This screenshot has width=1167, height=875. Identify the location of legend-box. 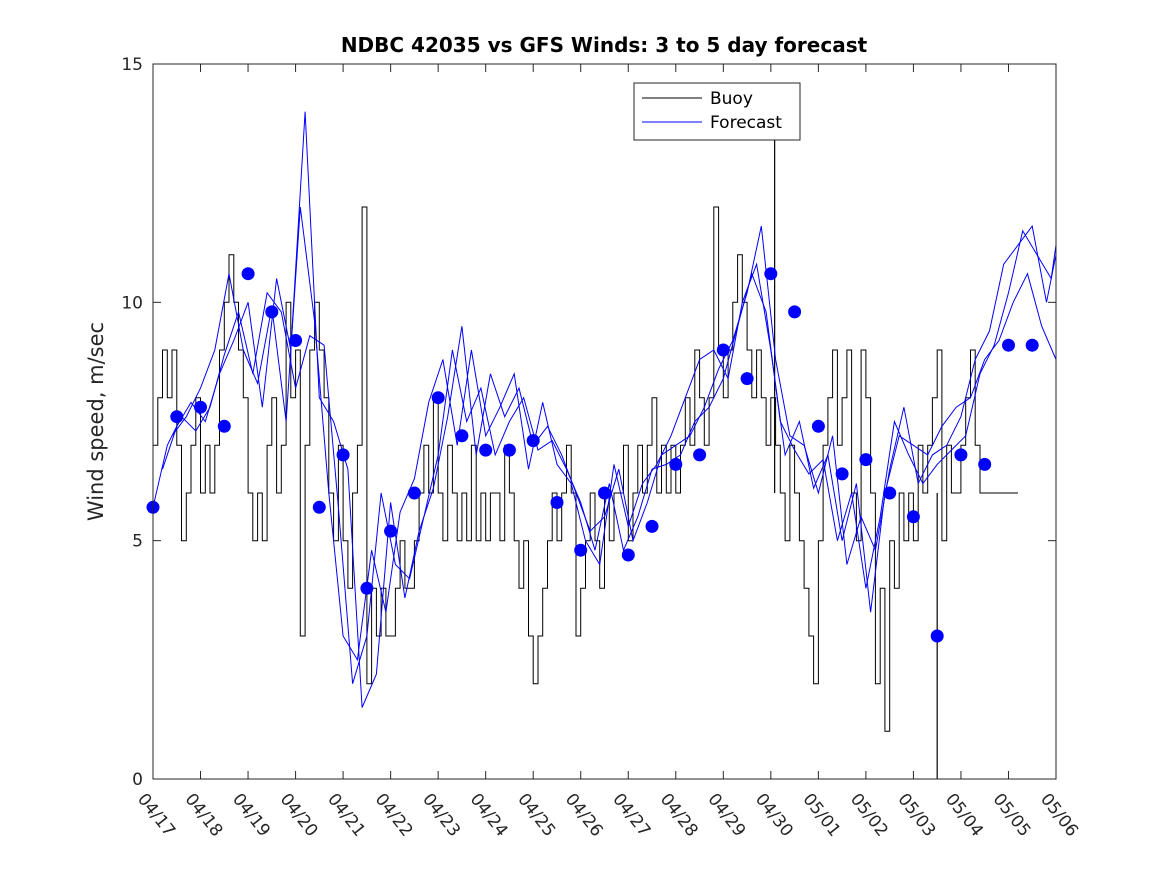
(717, 111).